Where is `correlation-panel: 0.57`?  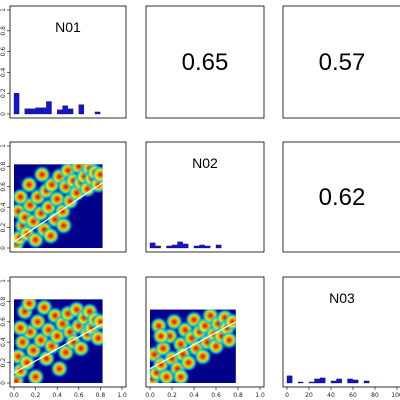 correlation-panel: 0.57 is located at coordinates (341, 62).